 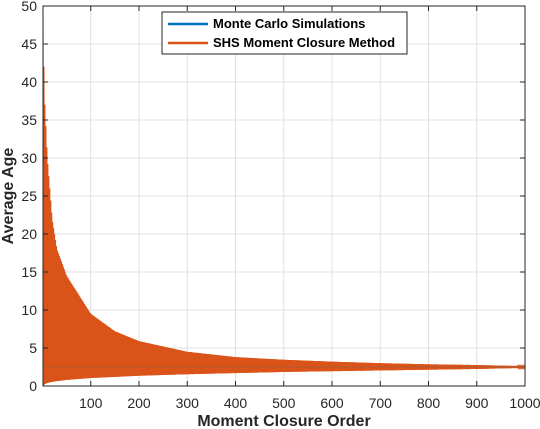 I want to click on x-tick-label: 700, so click(x=381, y=403).